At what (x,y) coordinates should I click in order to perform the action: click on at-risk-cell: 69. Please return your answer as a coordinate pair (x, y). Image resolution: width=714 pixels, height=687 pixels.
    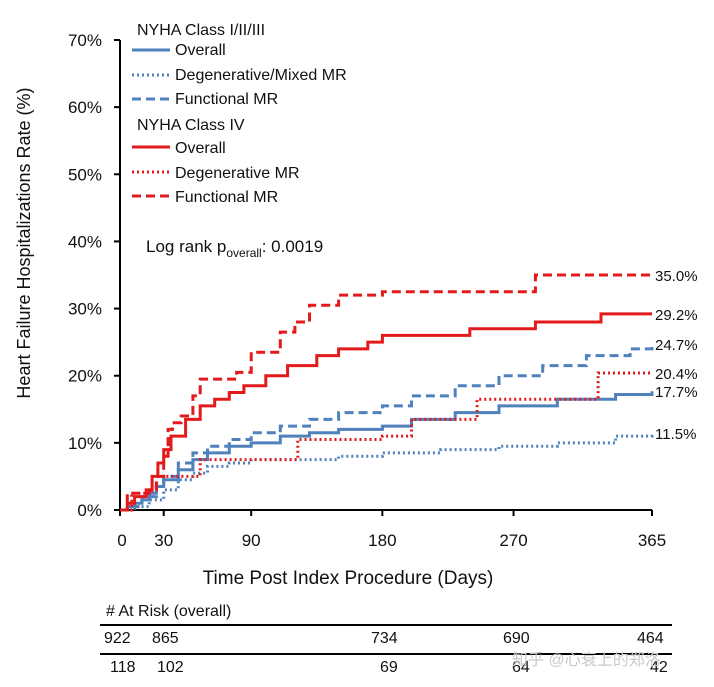
    Looking at the image, I should click on (389, 667).